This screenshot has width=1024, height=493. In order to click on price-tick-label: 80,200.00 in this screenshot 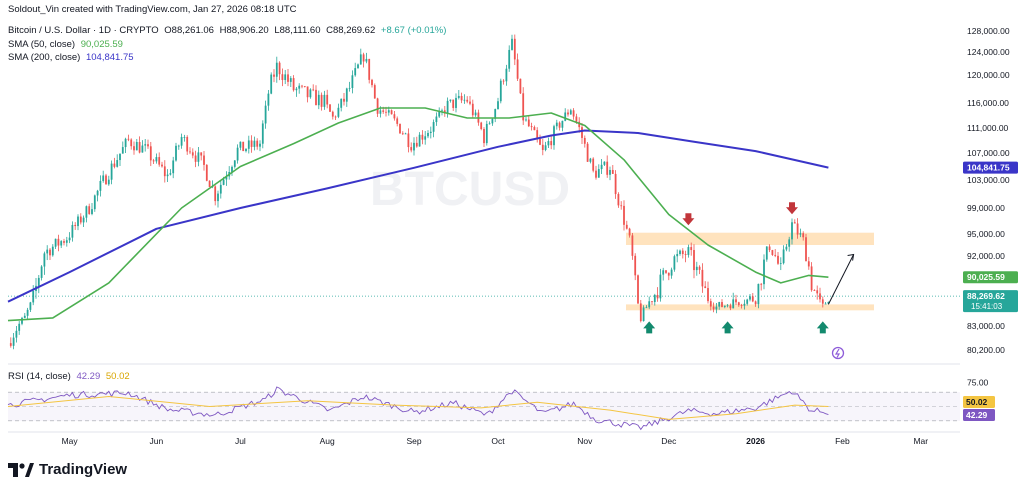, I will do `click(986, 350)`.